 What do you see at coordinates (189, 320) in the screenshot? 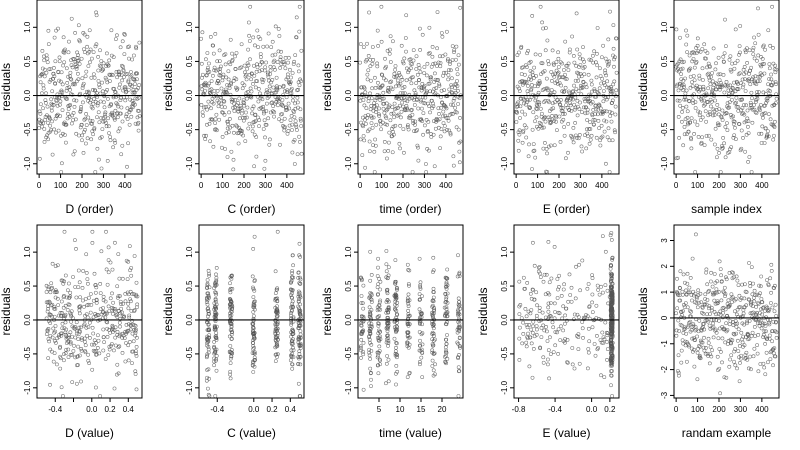
I see `y-tick-label: 0.0` at bounding box center [189, 320].